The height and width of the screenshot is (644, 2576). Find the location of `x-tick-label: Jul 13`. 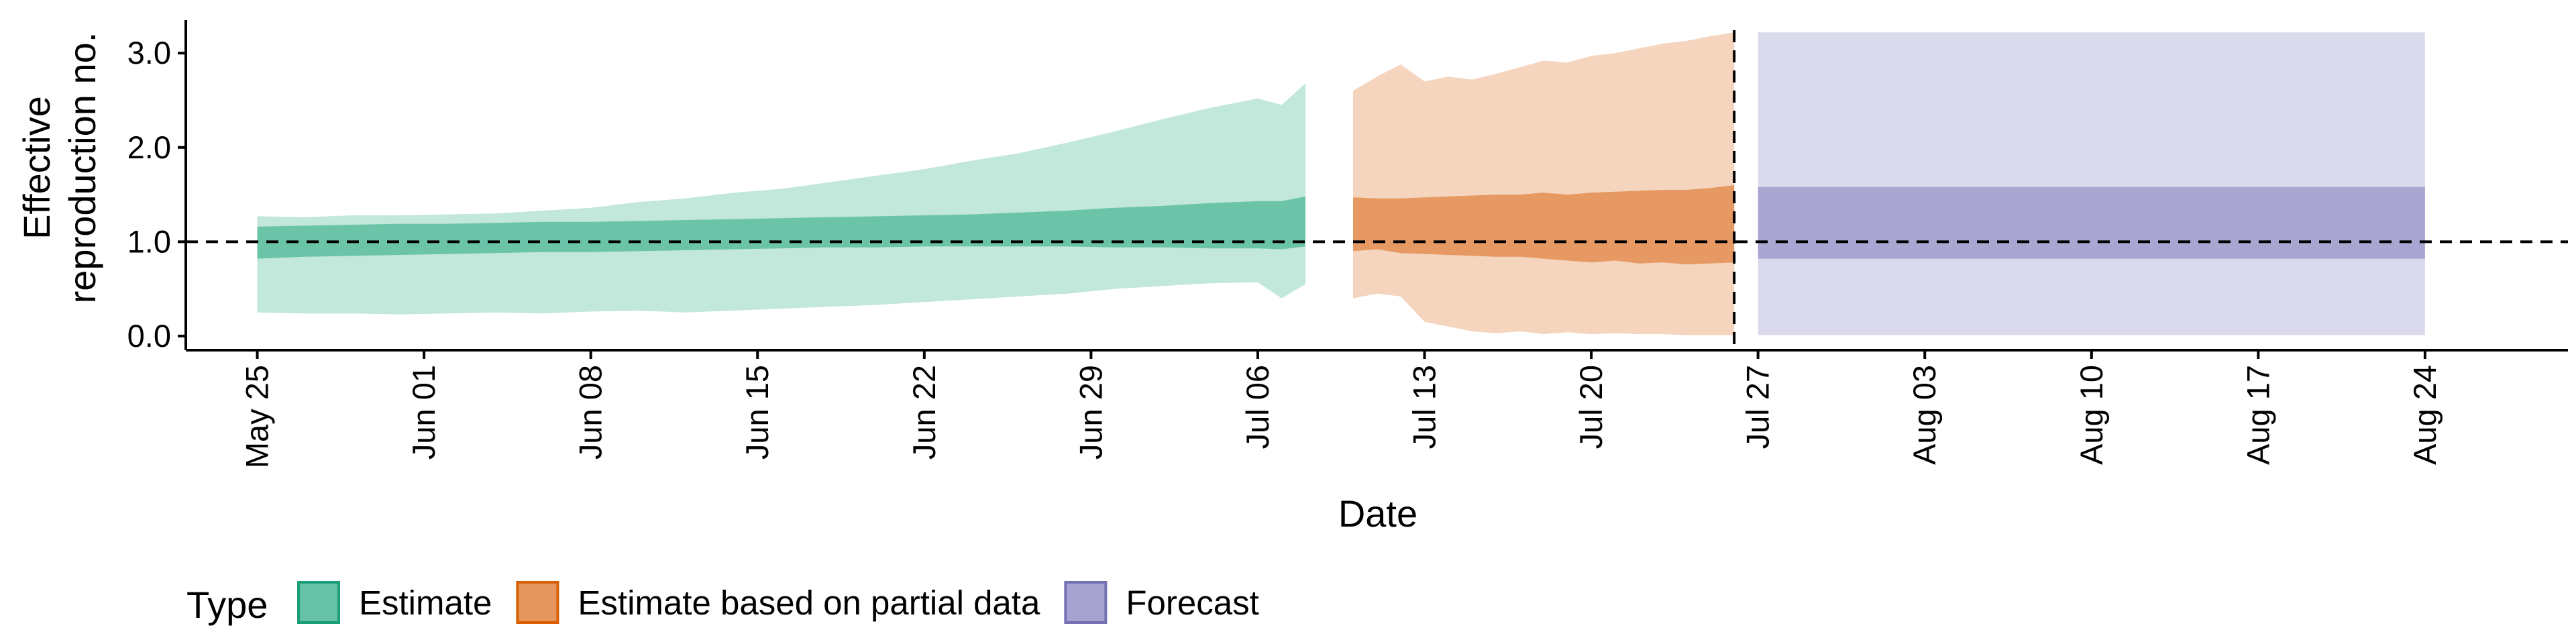

x-tick-label: Jul 13 is located at coordinates (1424, 407).